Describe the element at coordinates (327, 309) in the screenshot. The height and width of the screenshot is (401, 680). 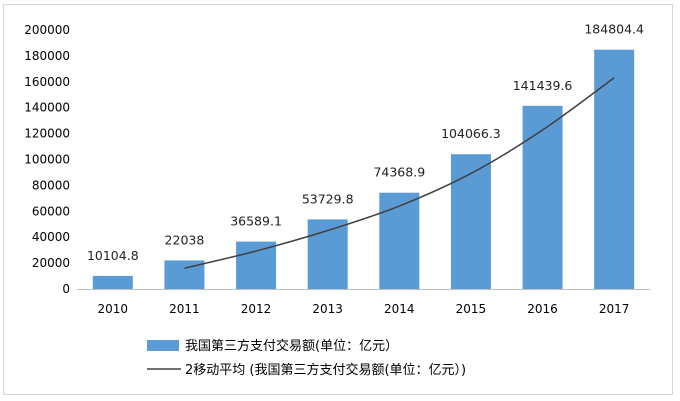
I see `x-tick-label: 2013` at that location.